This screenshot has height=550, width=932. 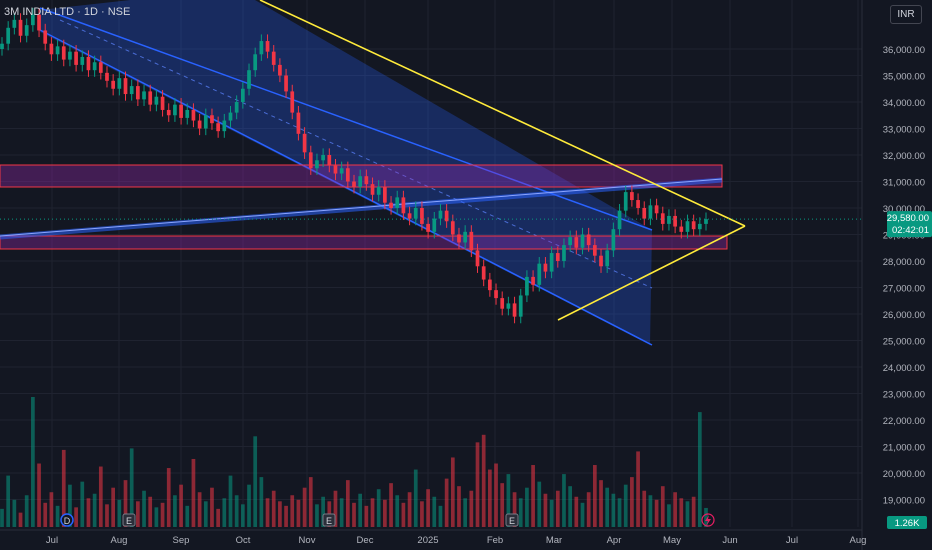 What do you see at coordinates (904, 501) in the screenshot?
I see `price-tick-label: 19,000.00` at bounding box center [904, 501].